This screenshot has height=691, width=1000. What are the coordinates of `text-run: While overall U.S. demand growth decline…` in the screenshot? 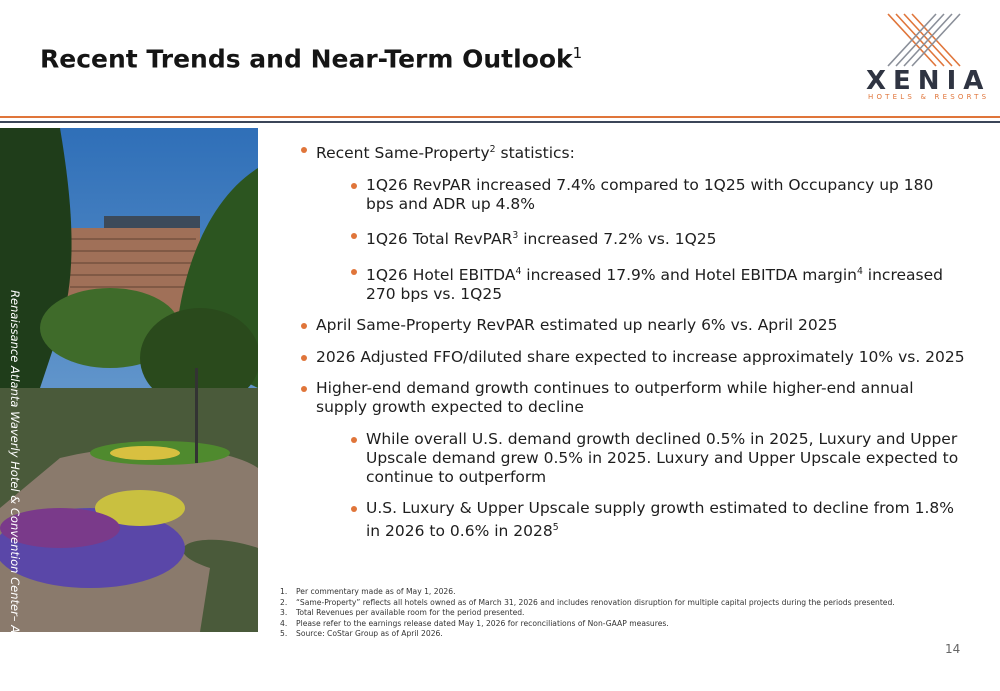 It's located at (662, 457).